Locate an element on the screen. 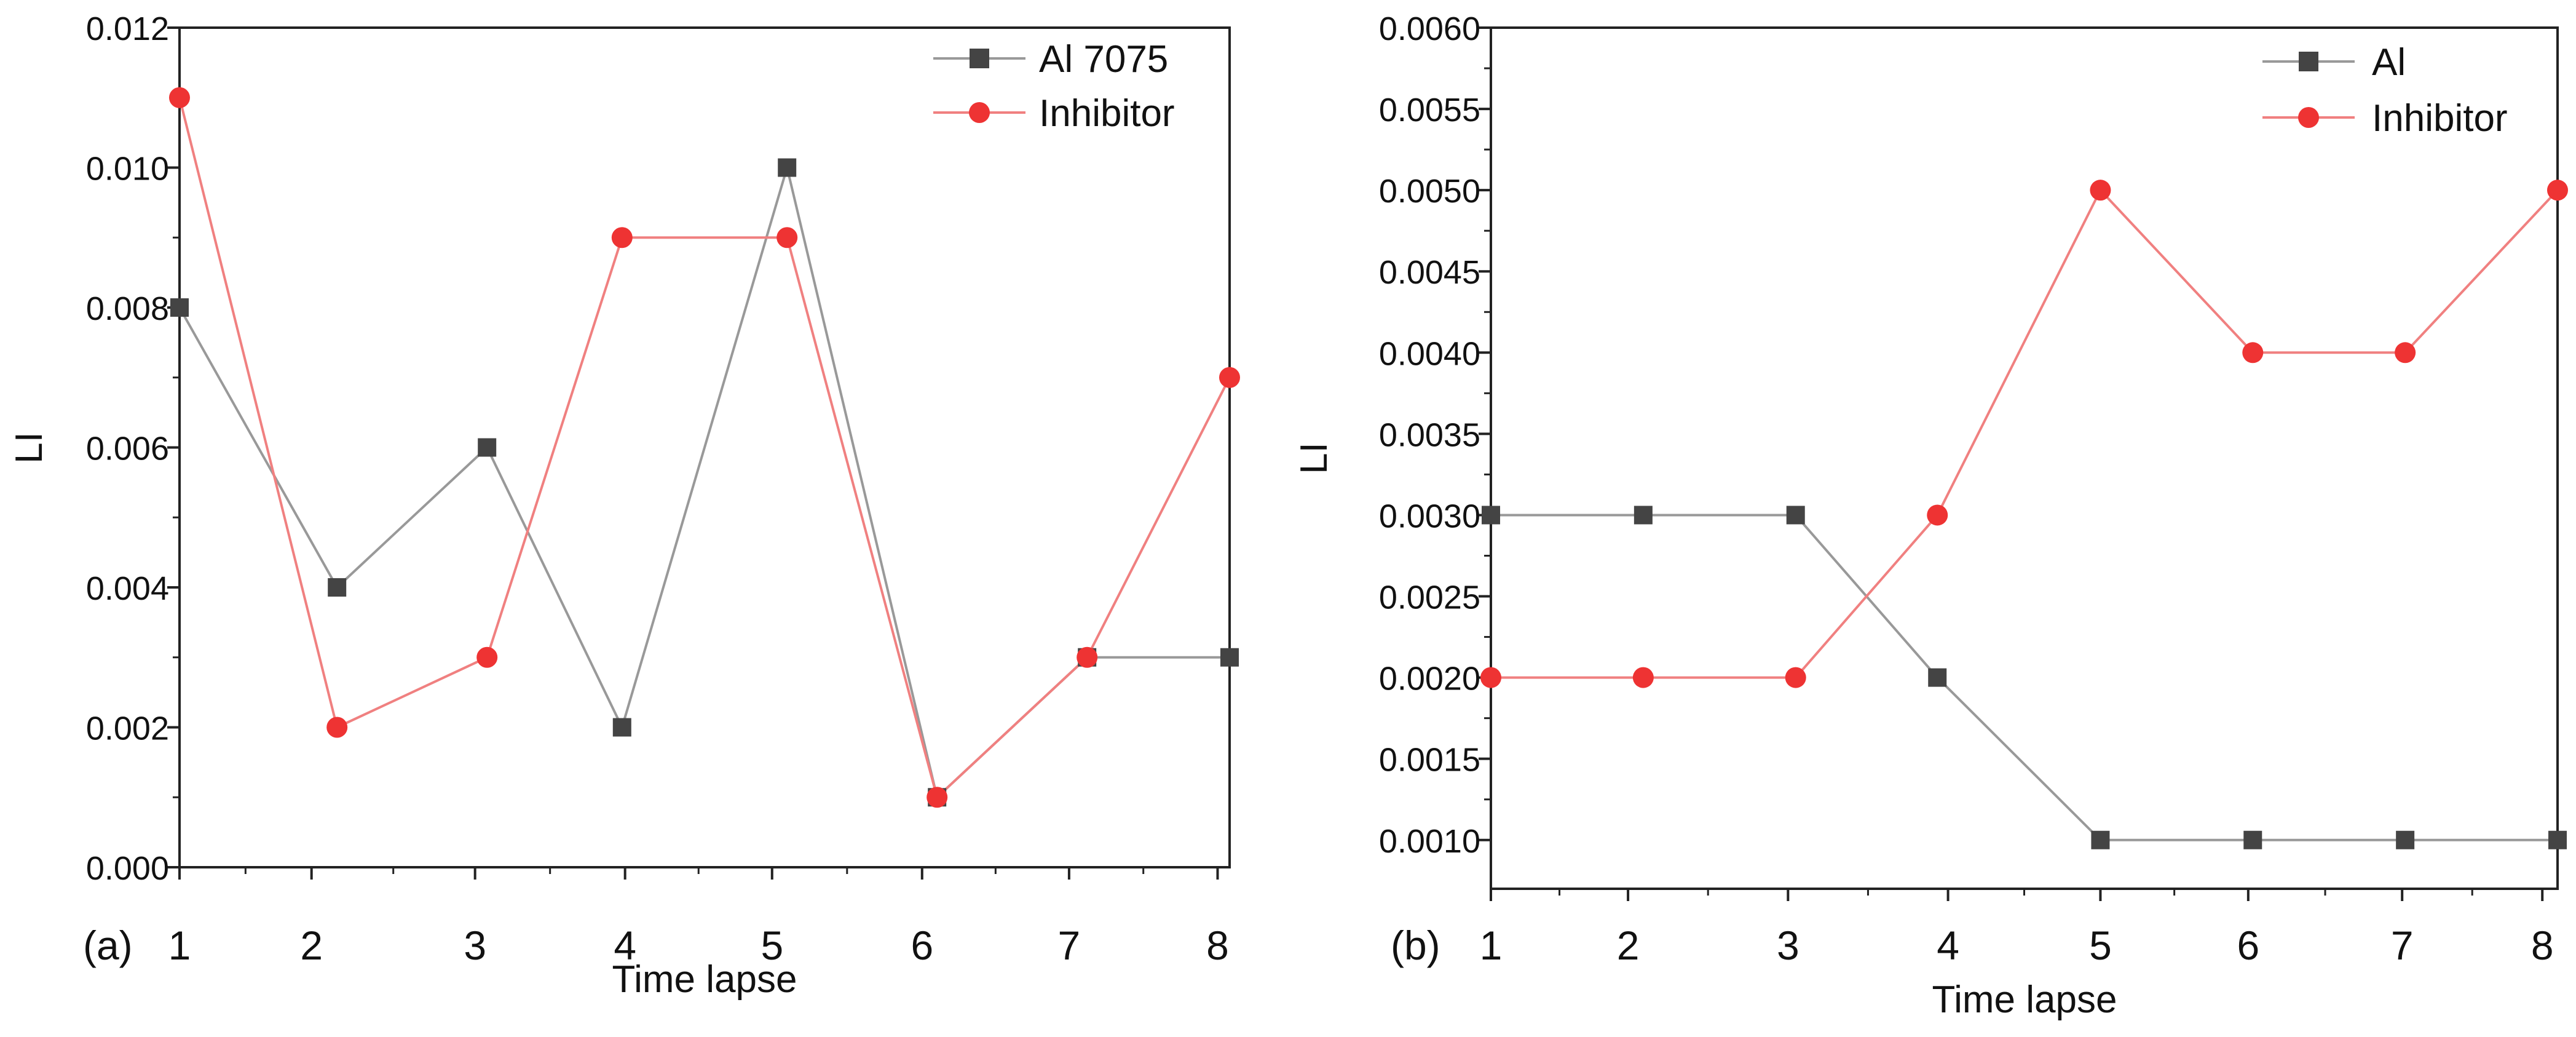 The height and width of the screenshot is (1037, 2576). y-tick-label: 0.012 is located at coordinates (128, 28).